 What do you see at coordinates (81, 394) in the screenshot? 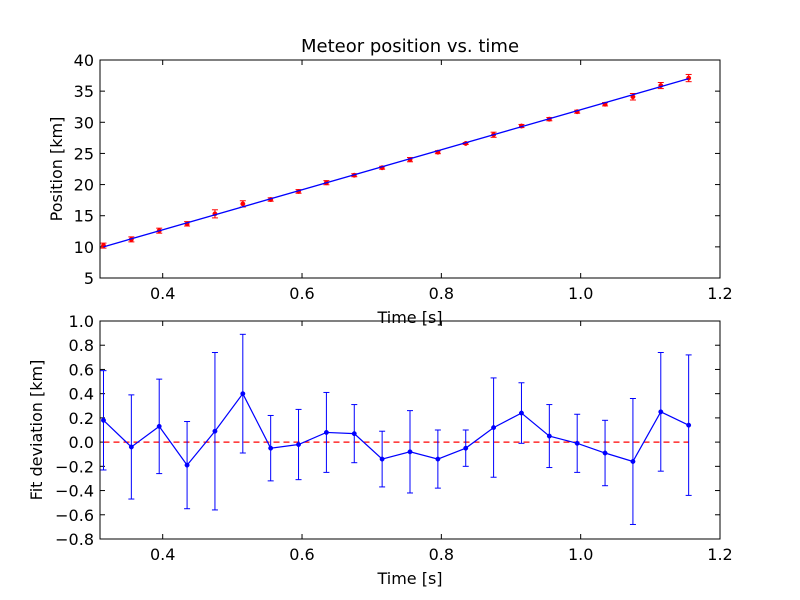
I see `deviation-ytick-label: 0.4` at bounding box center [81, 394].